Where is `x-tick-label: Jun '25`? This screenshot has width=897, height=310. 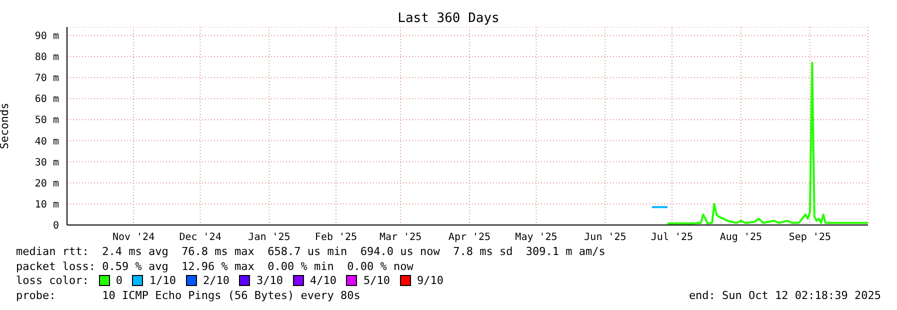 x-tick-label: Jun '25 is located at coordinates (605, 238).